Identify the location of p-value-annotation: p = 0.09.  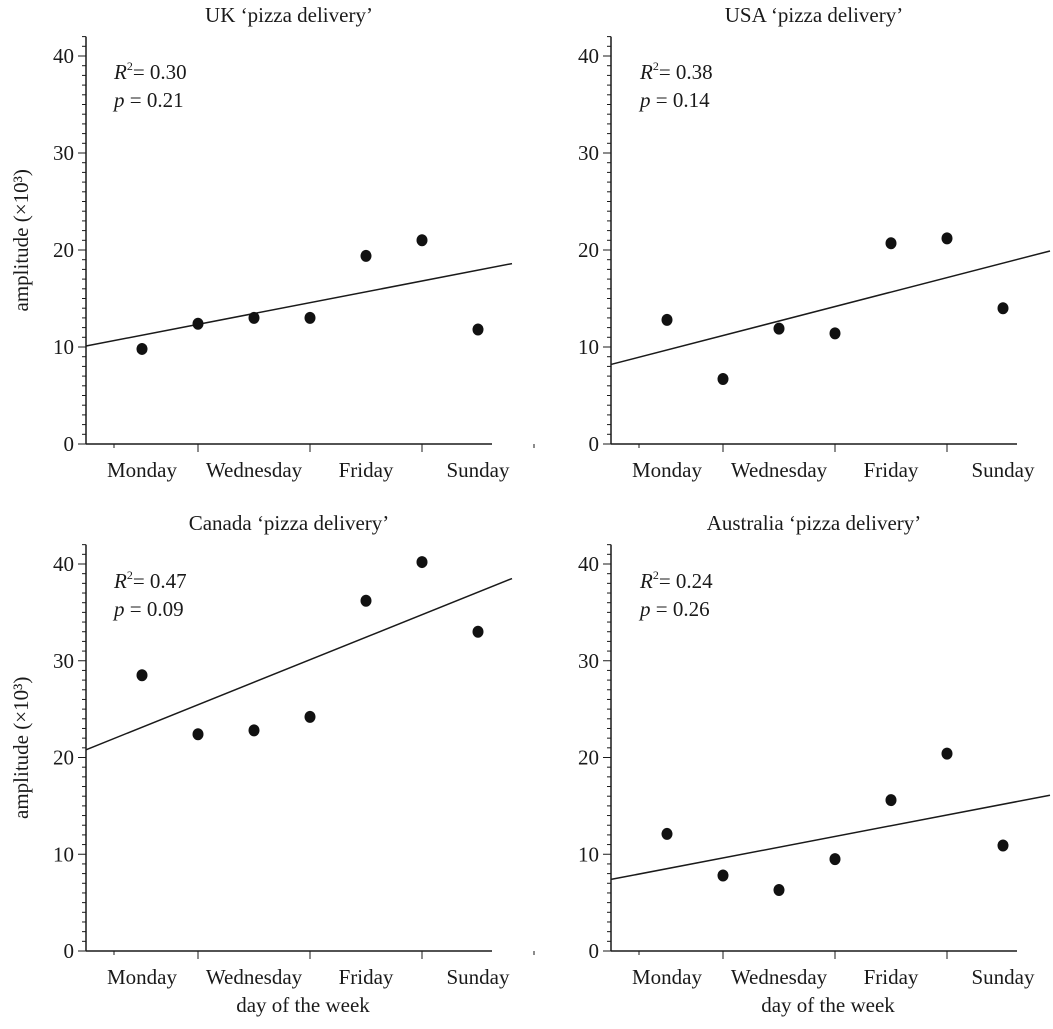
(148, 609).